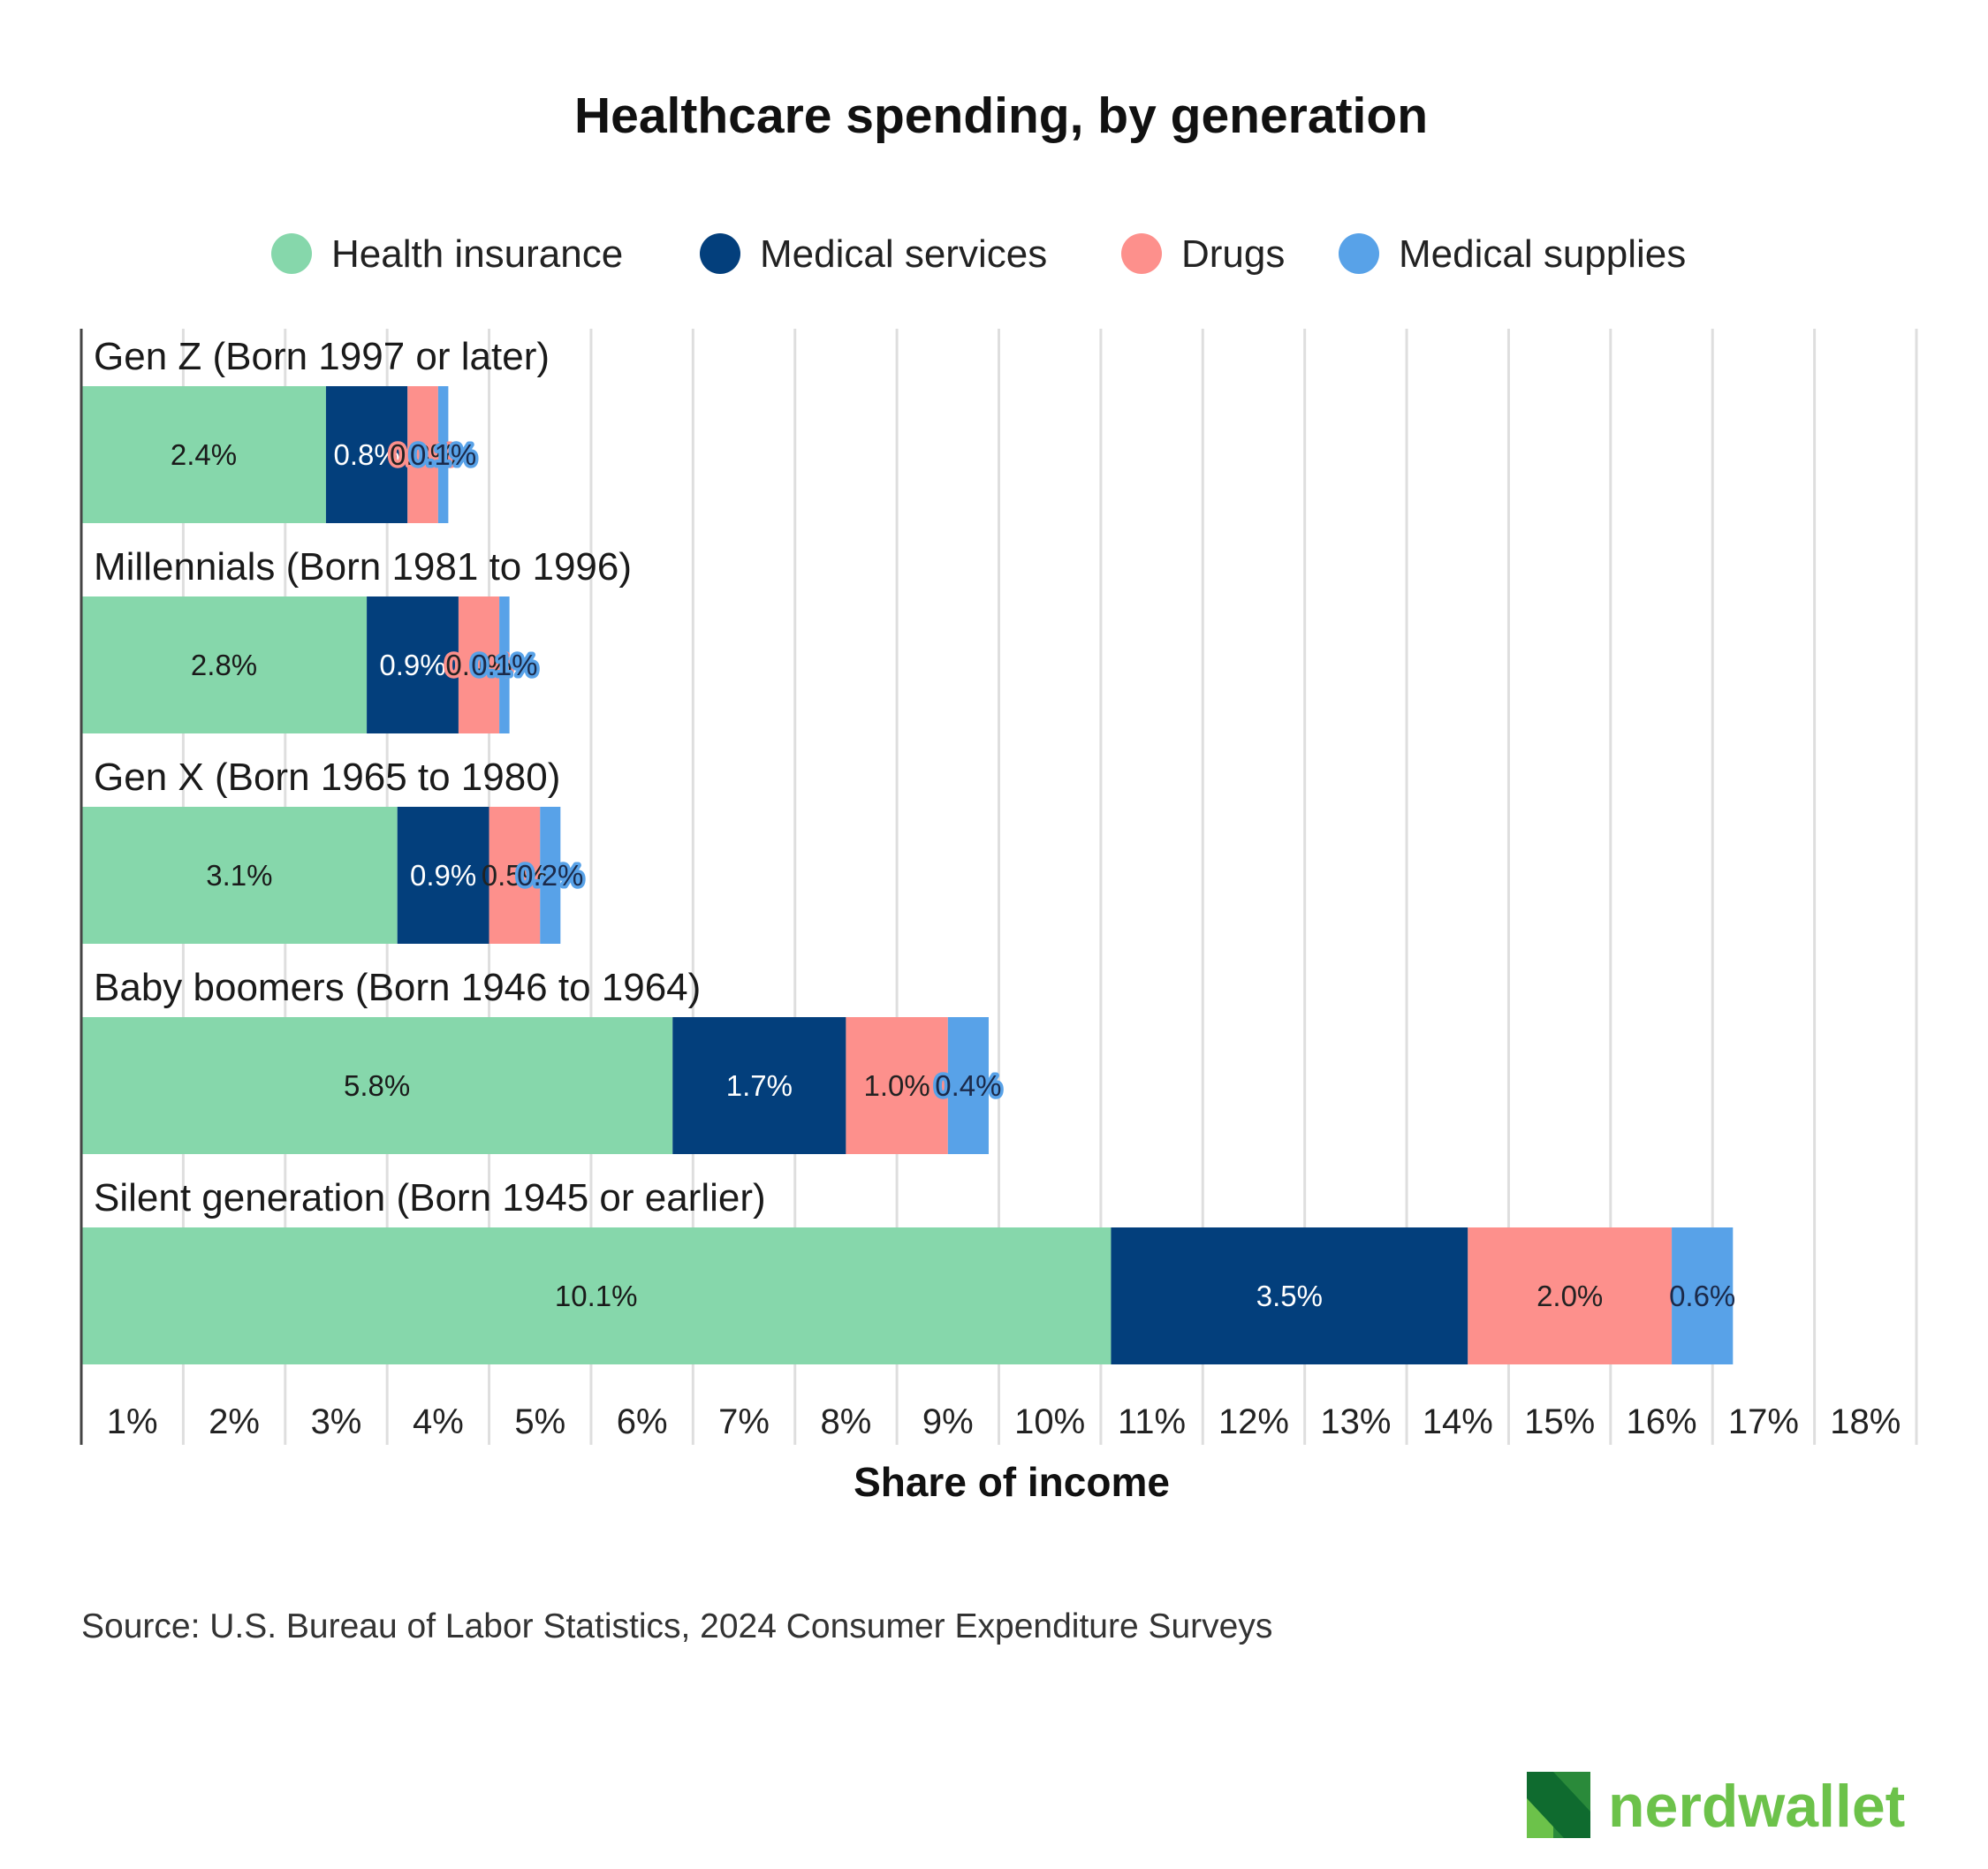 This screenshot has height=1869, width=1988. I want to click on data-label: 3.5%, so click(1289, 1296).